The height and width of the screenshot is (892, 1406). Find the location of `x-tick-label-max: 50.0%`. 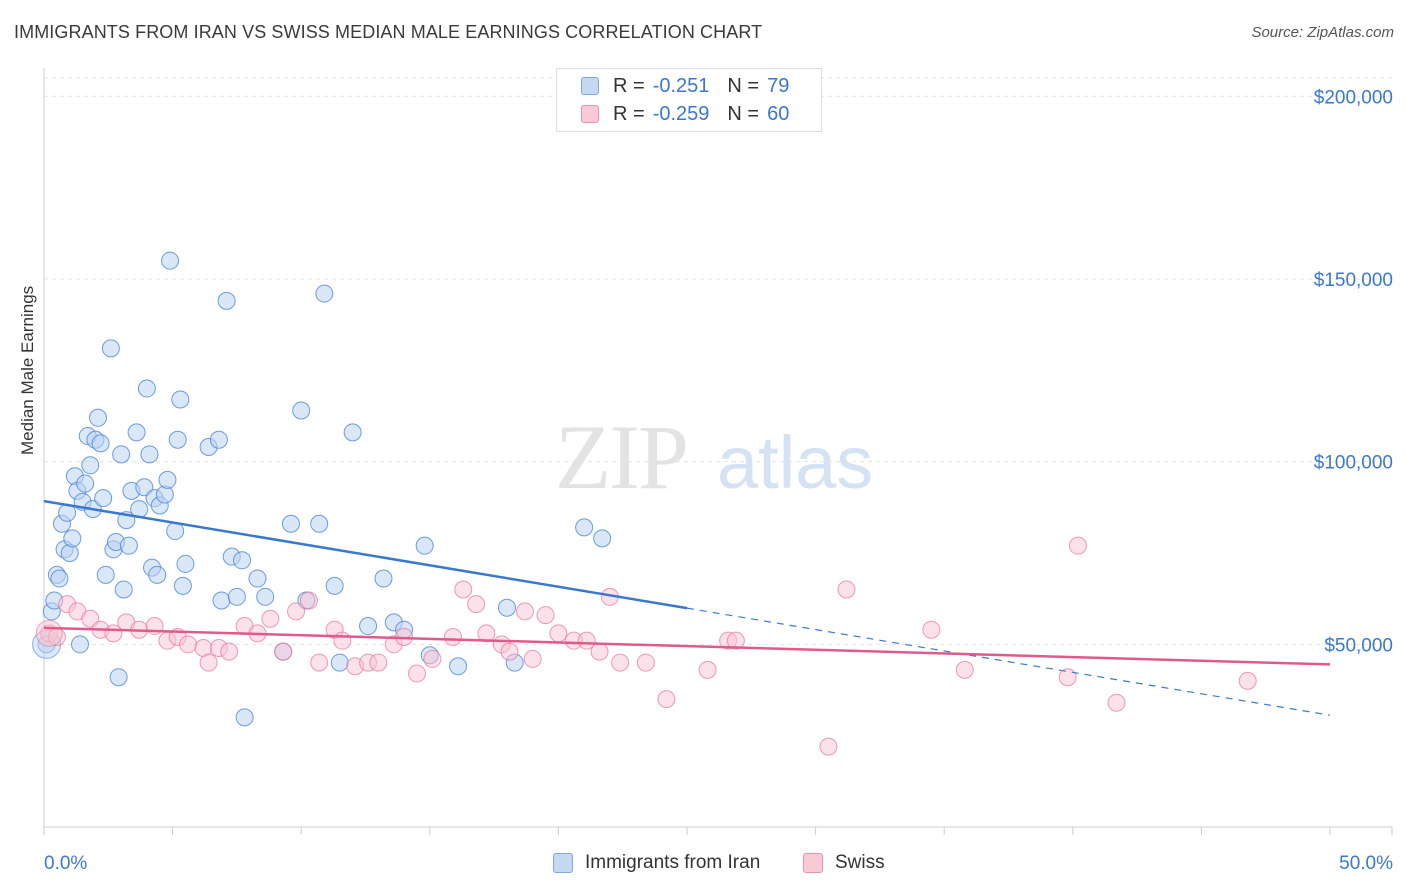

x-tick-label-max: 50.0% is located at coordinates (1366, 863).